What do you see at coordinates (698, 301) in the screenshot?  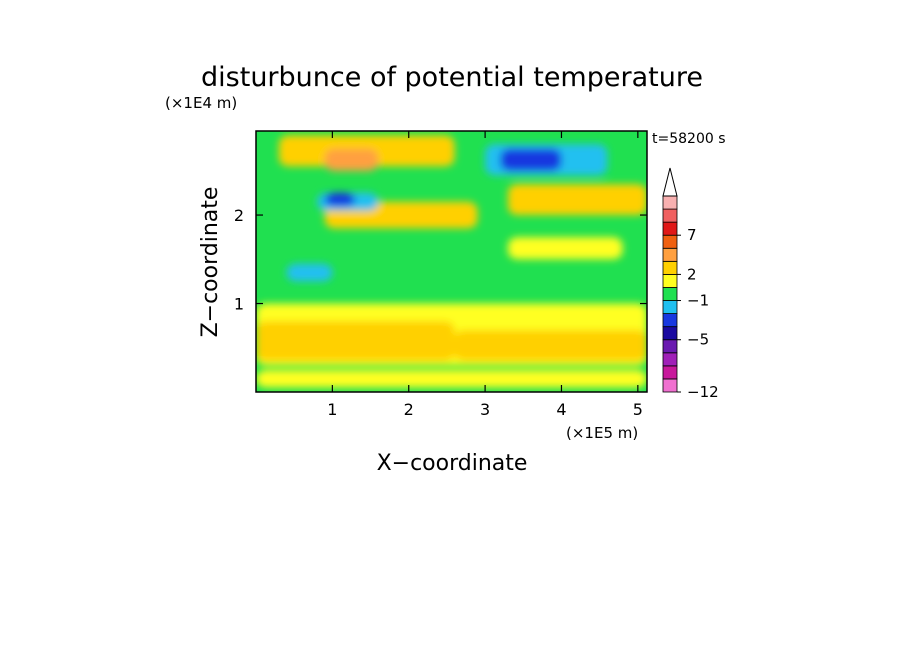 I see `colorbar-label: −1` at bounding box center [698, 301].